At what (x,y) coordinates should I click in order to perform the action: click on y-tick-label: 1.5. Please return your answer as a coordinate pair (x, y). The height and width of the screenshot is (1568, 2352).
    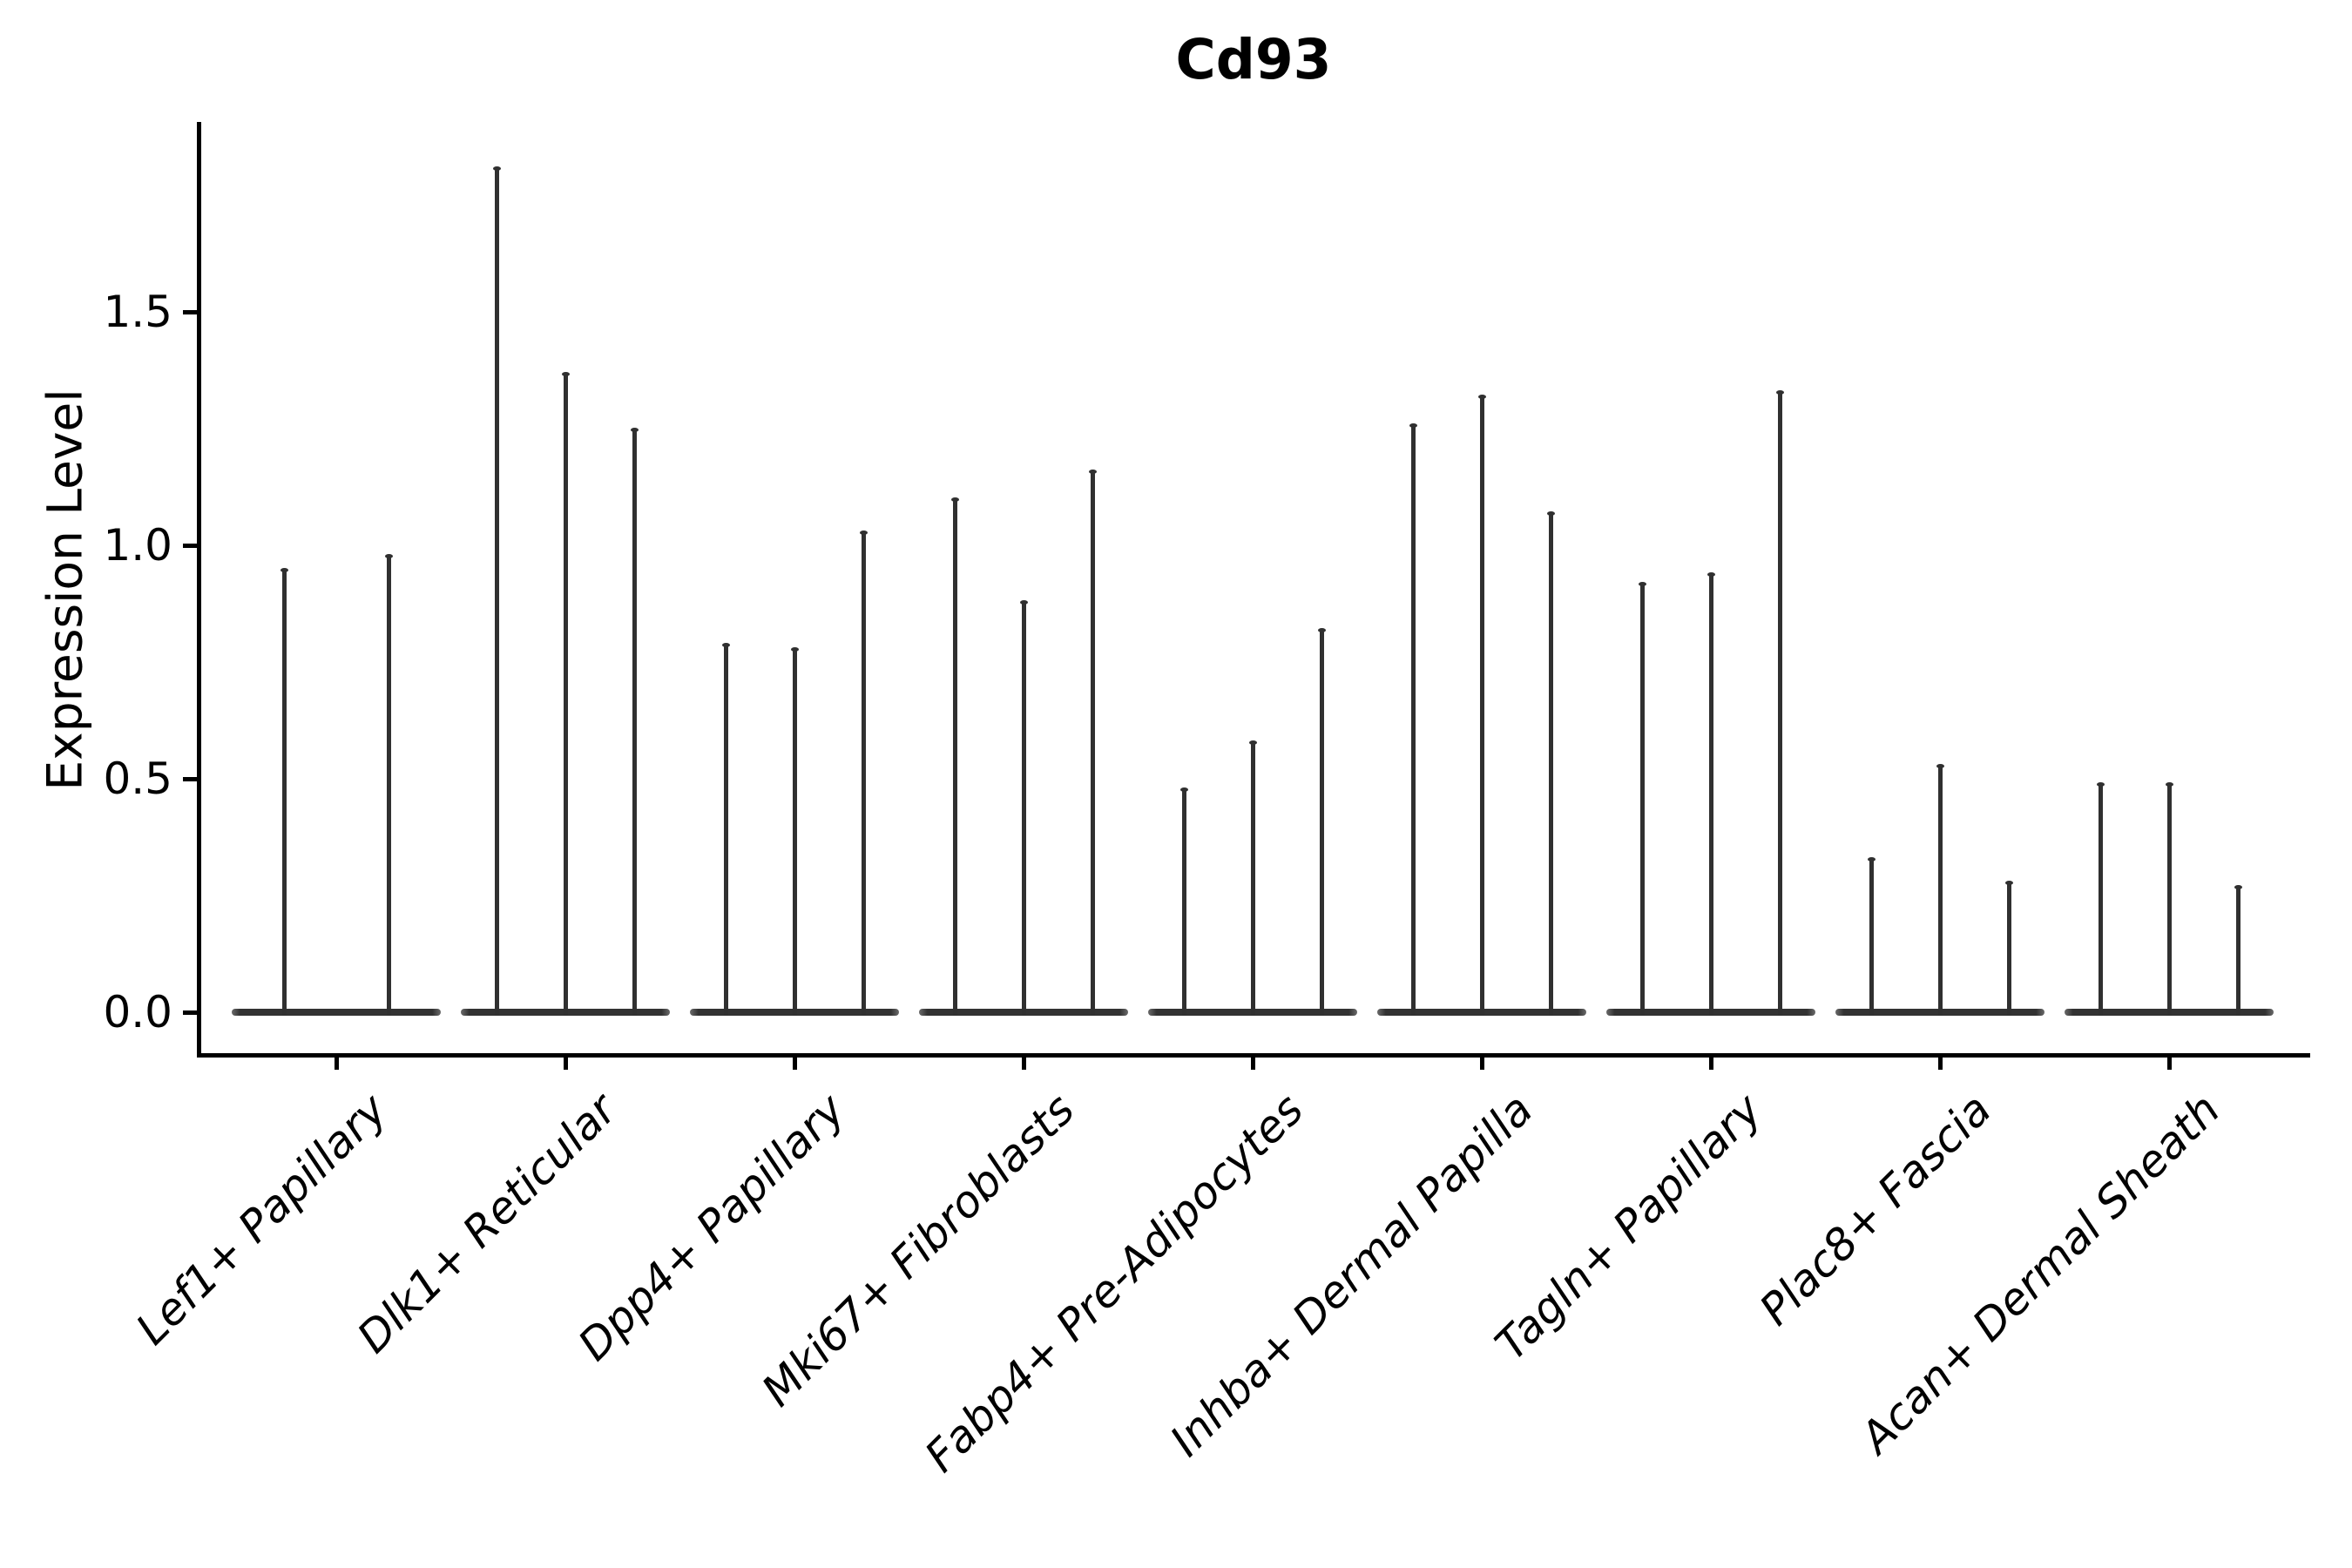
    Looking at the image, I should click on (137, 312).